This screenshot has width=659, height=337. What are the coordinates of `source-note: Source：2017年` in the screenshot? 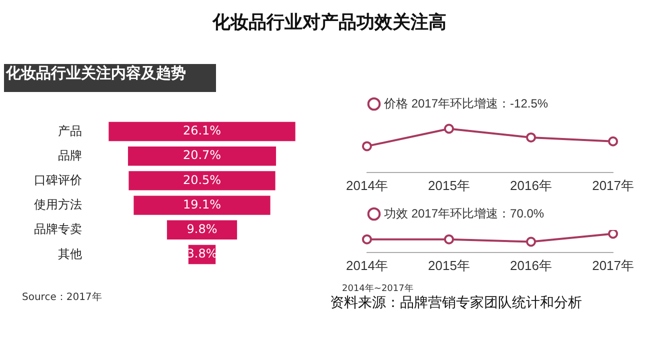 It's located at (62, 297).